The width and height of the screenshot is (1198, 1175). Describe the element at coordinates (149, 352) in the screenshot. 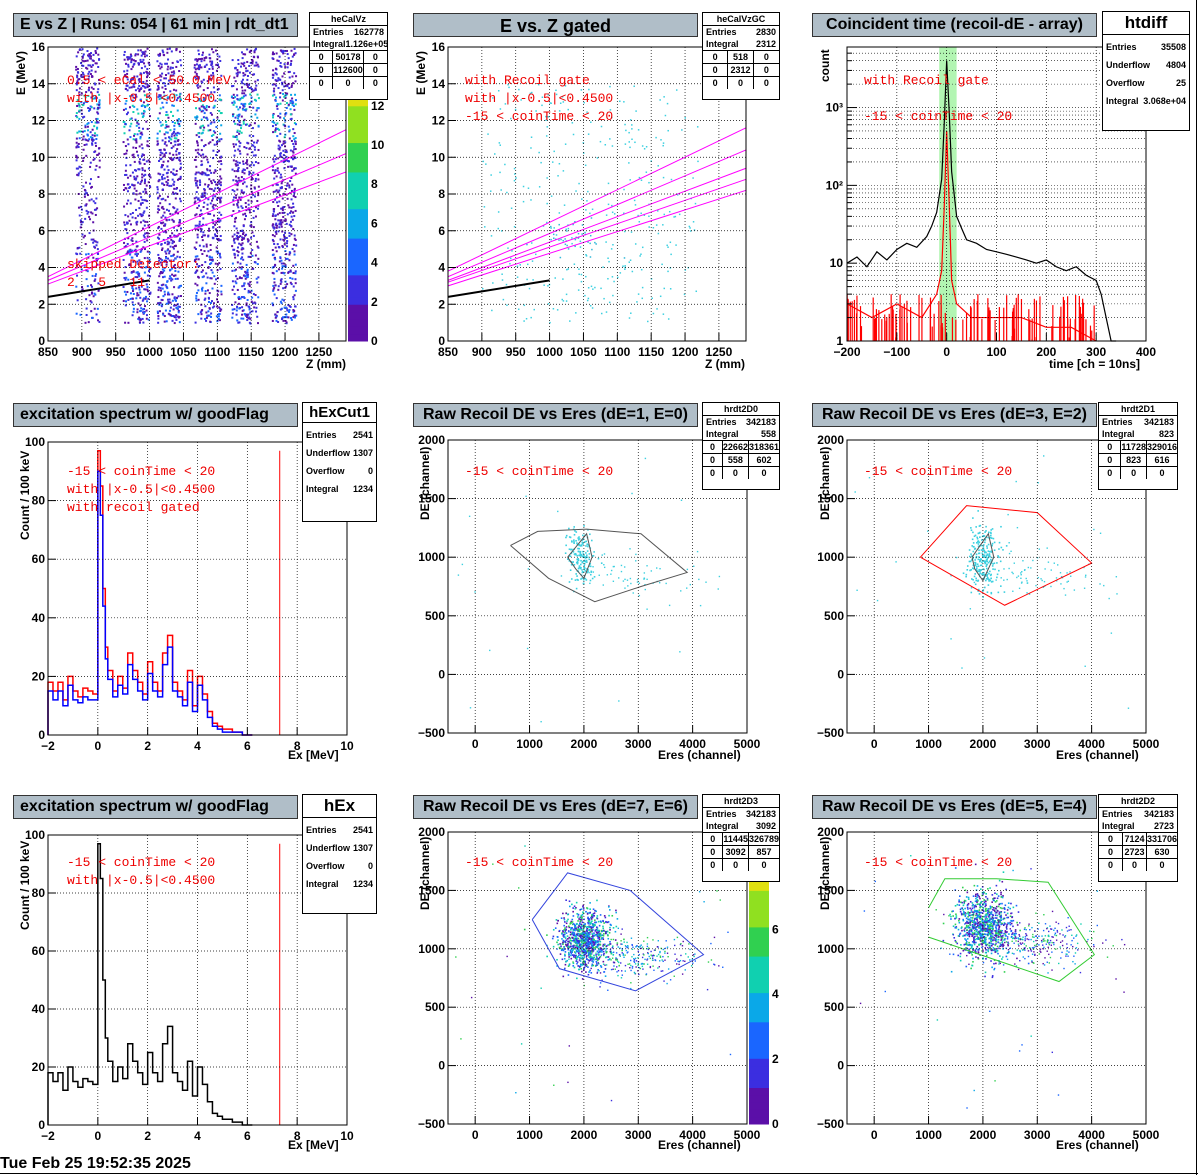

I see `x-tick-label: 1000` at that location.